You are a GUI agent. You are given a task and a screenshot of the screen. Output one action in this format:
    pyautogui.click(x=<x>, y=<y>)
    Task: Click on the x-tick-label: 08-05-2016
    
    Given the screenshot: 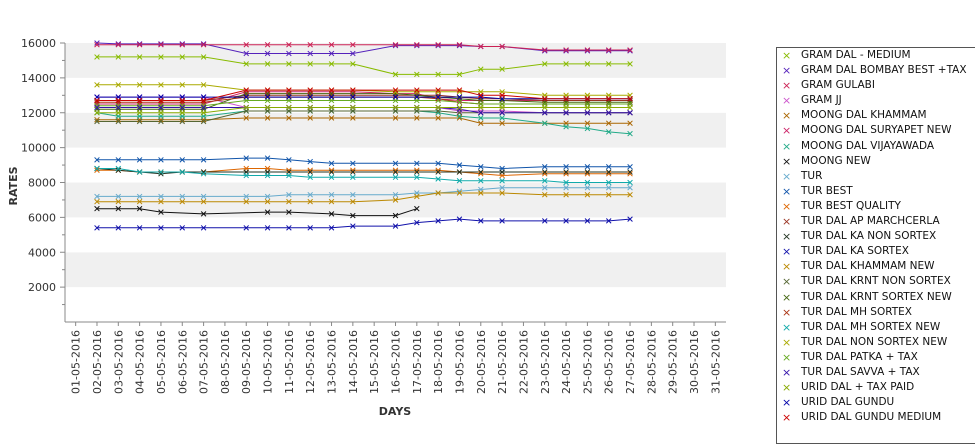 What is the action you would take?
    pyautogui.click(x=225, y=362)
    